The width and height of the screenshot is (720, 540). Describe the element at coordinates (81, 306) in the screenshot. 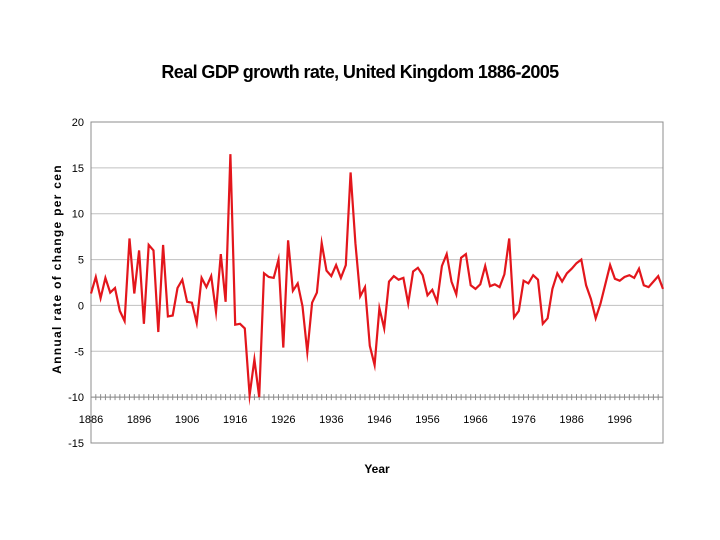

I see `y-tick-label: 0` at that location.